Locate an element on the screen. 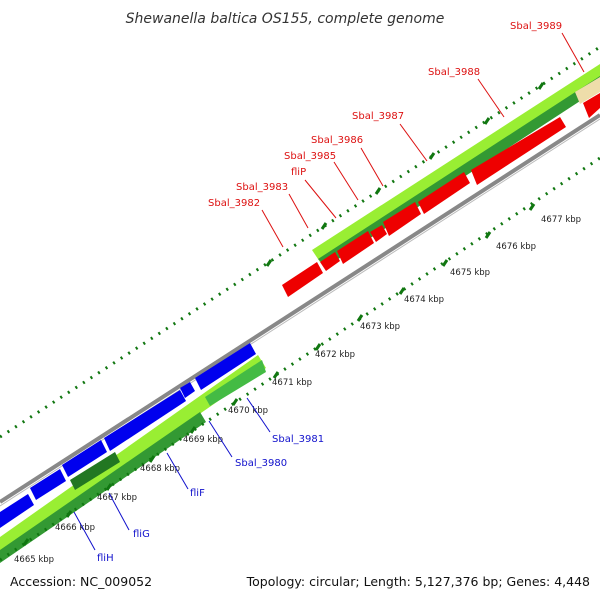  kbp-label: 4673 kbp is located at coordinates (380, 327).